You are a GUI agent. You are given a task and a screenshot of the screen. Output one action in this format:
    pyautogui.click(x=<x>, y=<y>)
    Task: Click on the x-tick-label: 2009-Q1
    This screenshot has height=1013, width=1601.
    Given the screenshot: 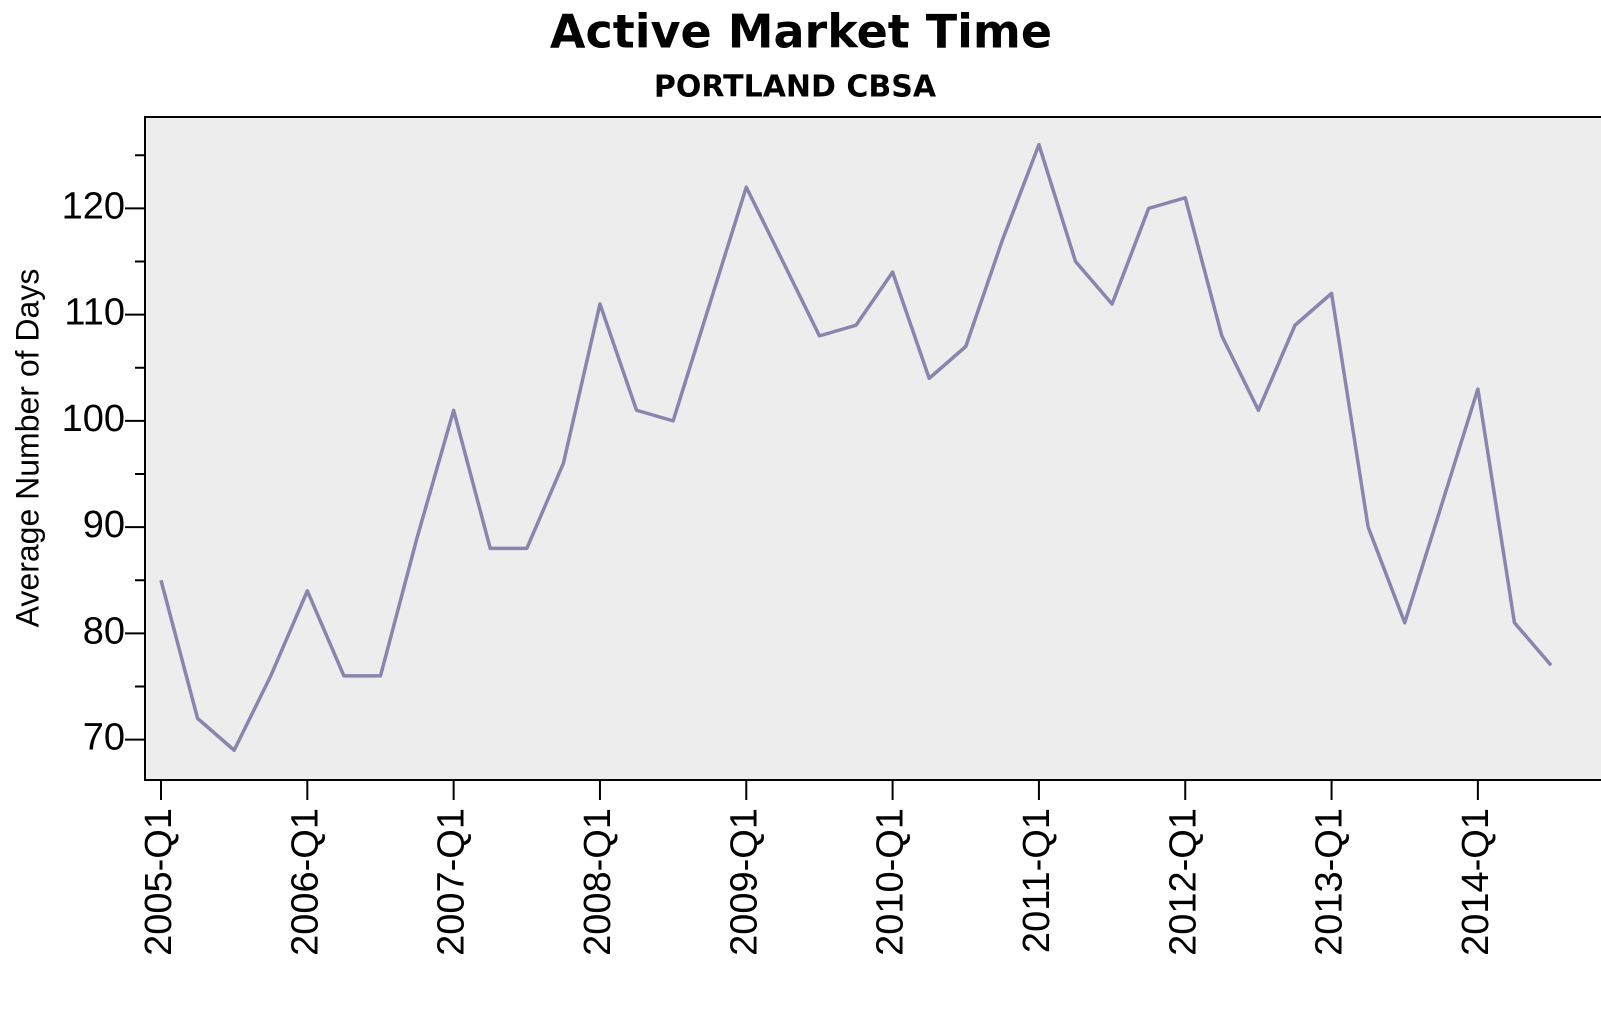 What is the action you would take?
    pyautogui.click(x=744, y=882)
    